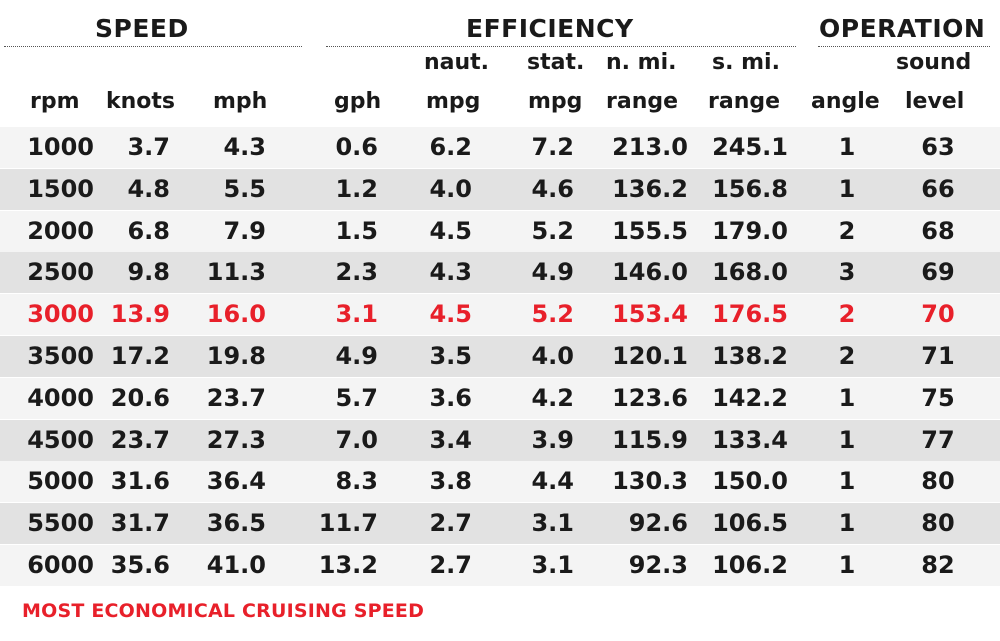 The image size is (1000, 641). Describe the element at coordinates (938, 188) in the screenshot. I see `cell-sound: 66` at that location.